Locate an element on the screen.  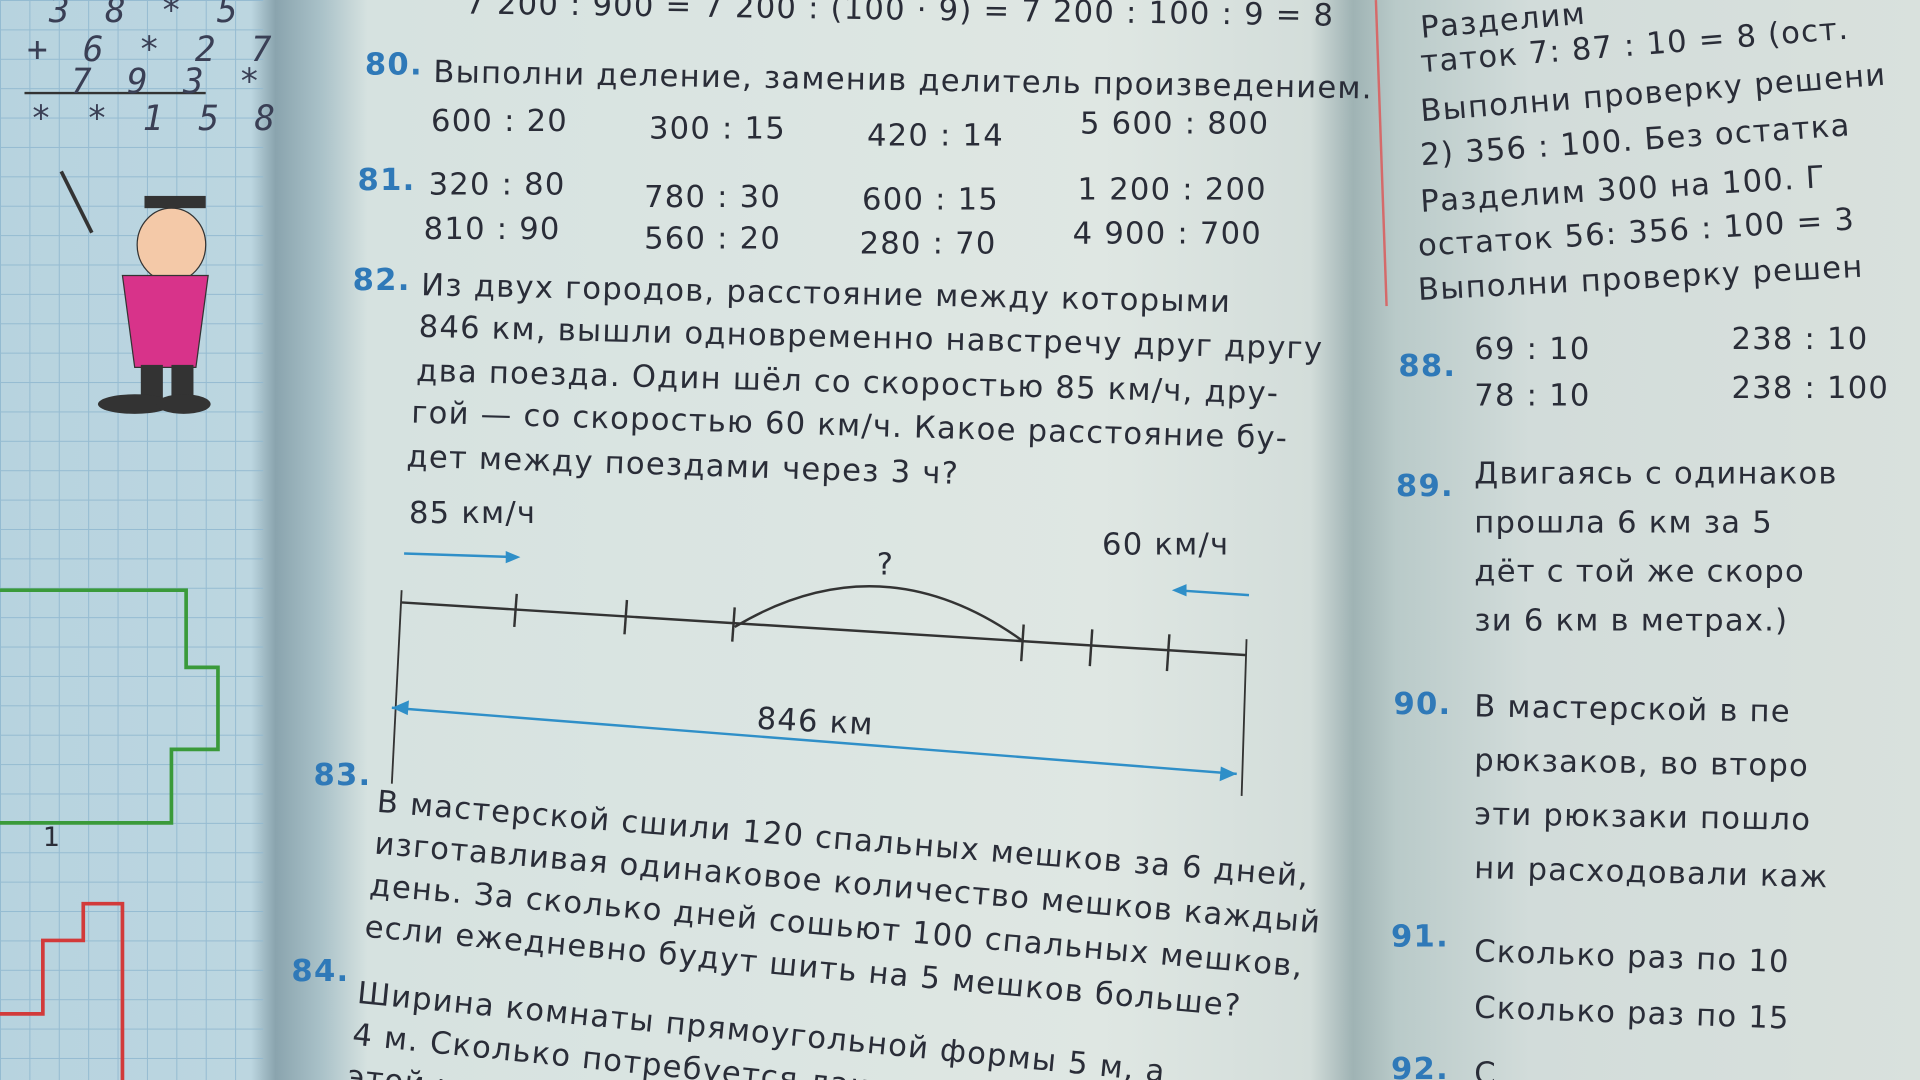
expression: 600 : 15 is located at coordinates (931, 199).